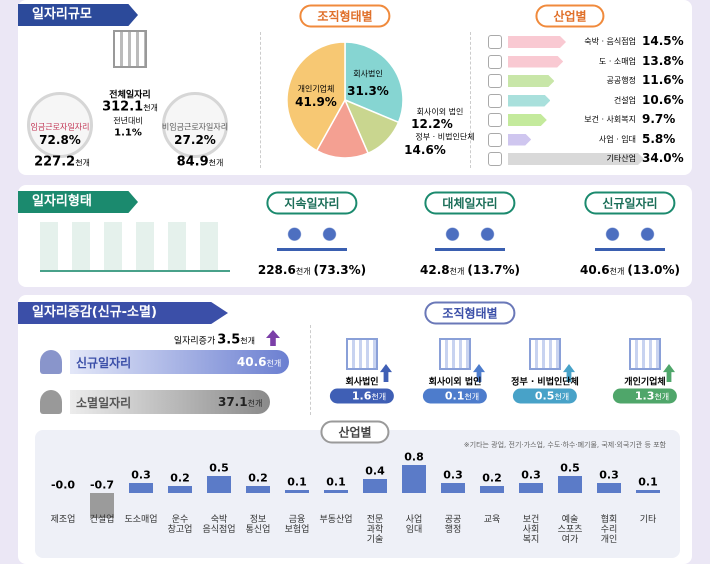 This screenshot has height=564, width=710. Describe the element at coordinates (453, 525) in the screenshot. I see `category-label: 공공 행정` at that location.